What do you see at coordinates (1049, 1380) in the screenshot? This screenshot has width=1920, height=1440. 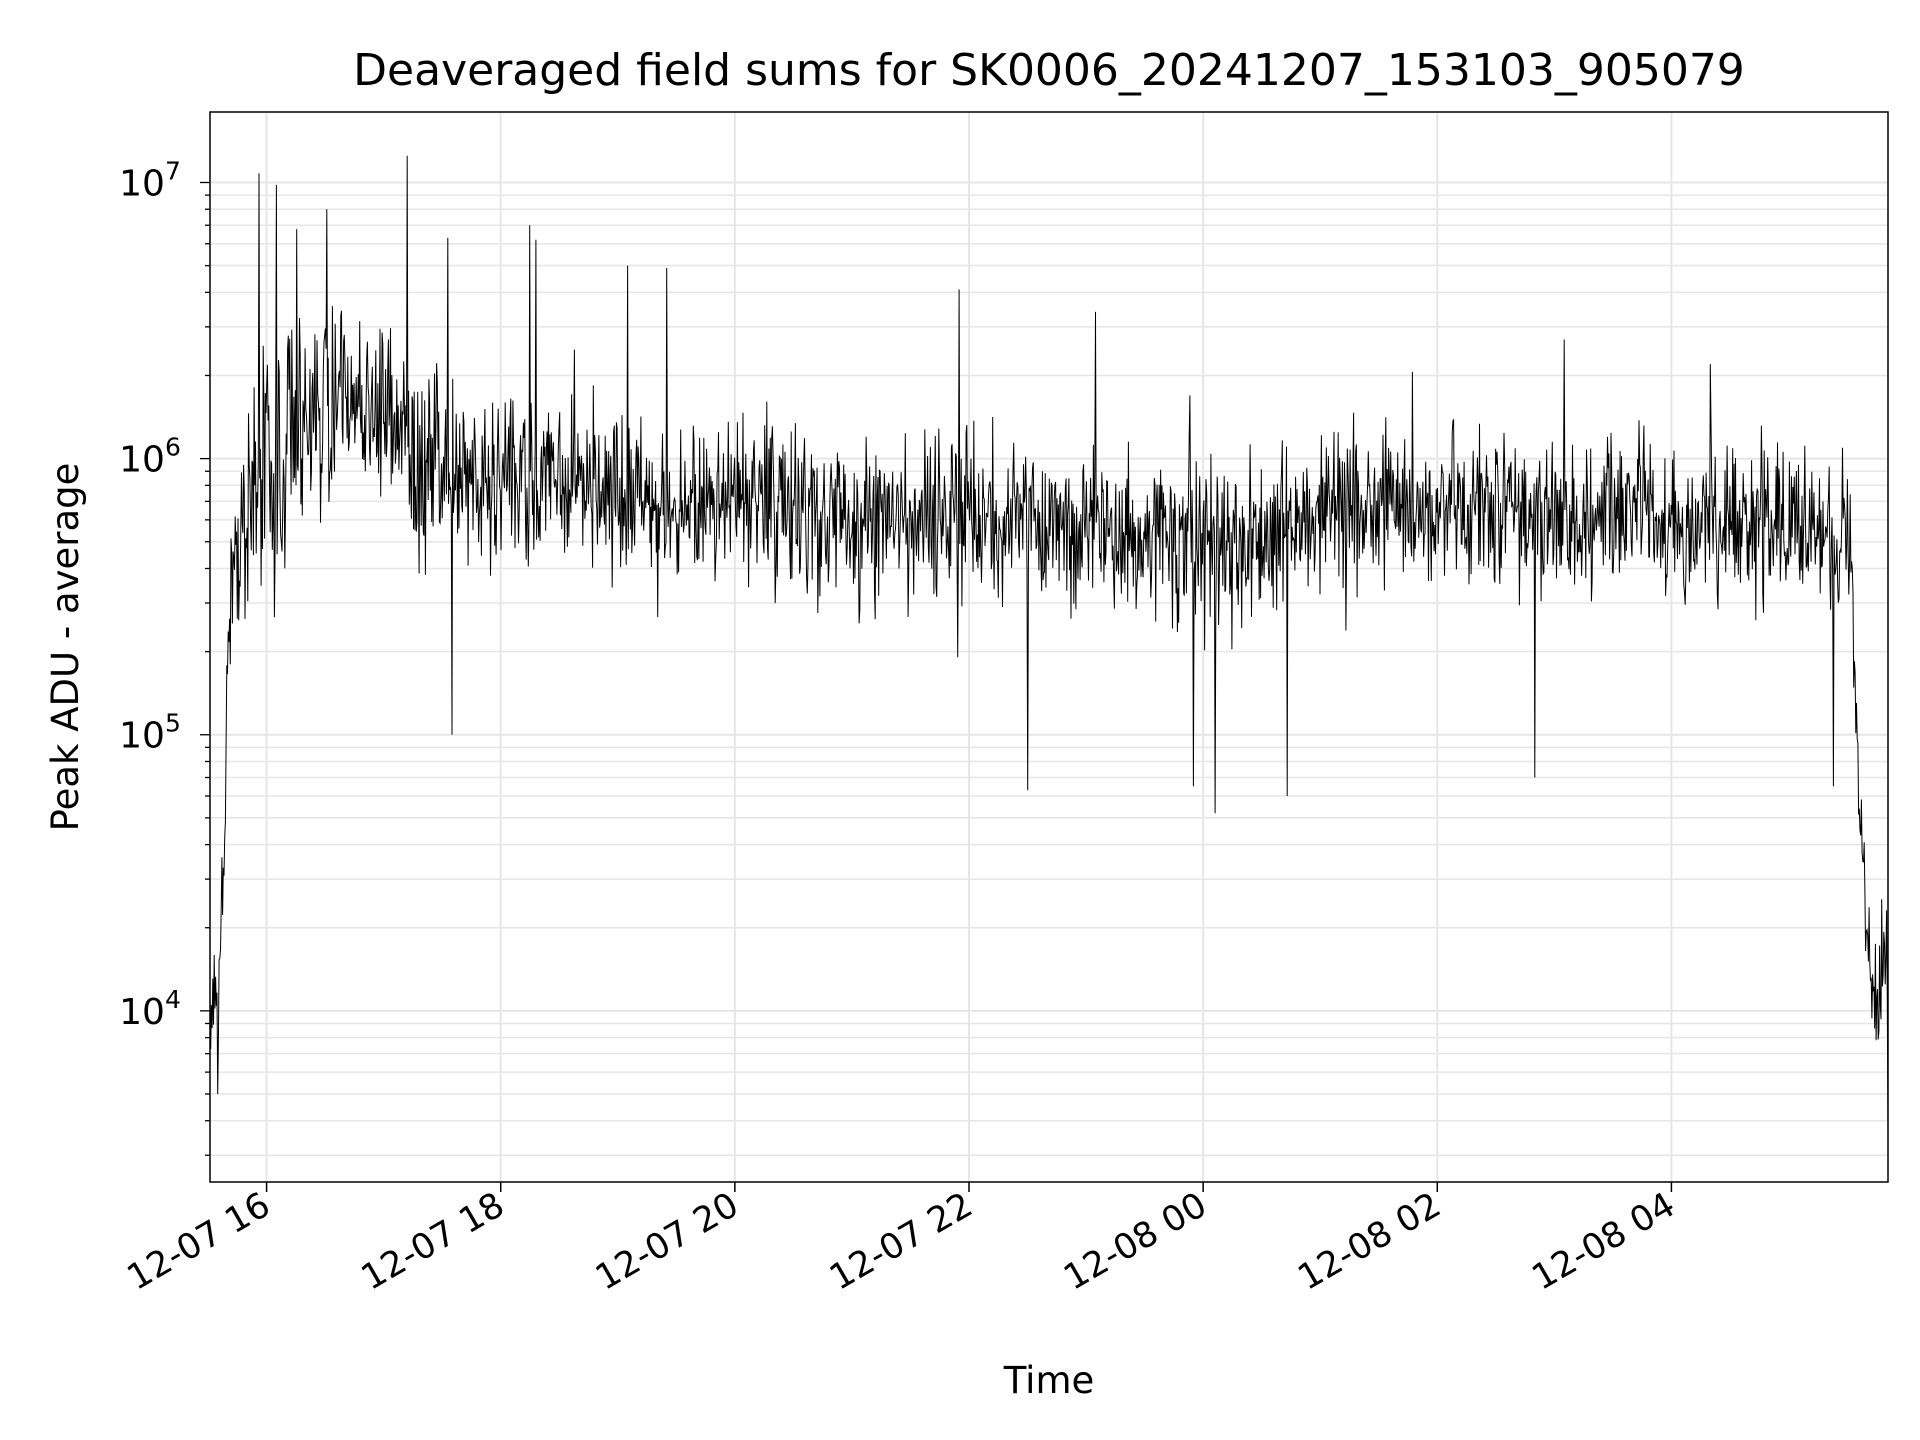 I see `x-axis-label: Time` at bounding box center [1049, 1380].